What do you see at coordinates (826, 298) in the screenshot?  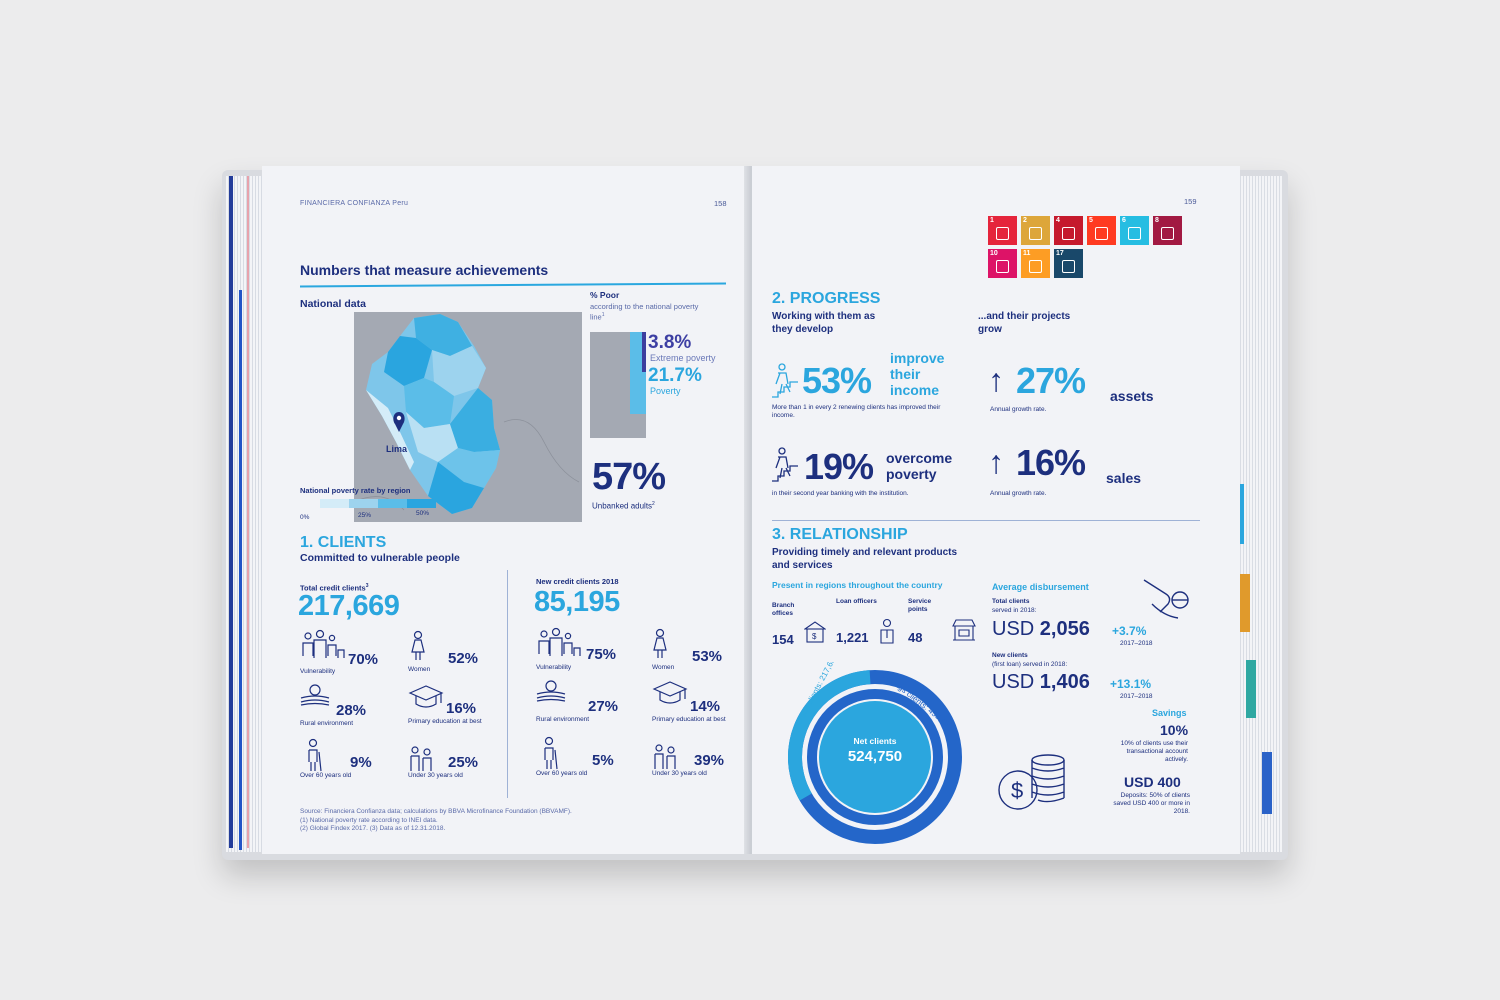 I see `progress-section-title: 2. PROGRESS` at bounding box center [826, 298].